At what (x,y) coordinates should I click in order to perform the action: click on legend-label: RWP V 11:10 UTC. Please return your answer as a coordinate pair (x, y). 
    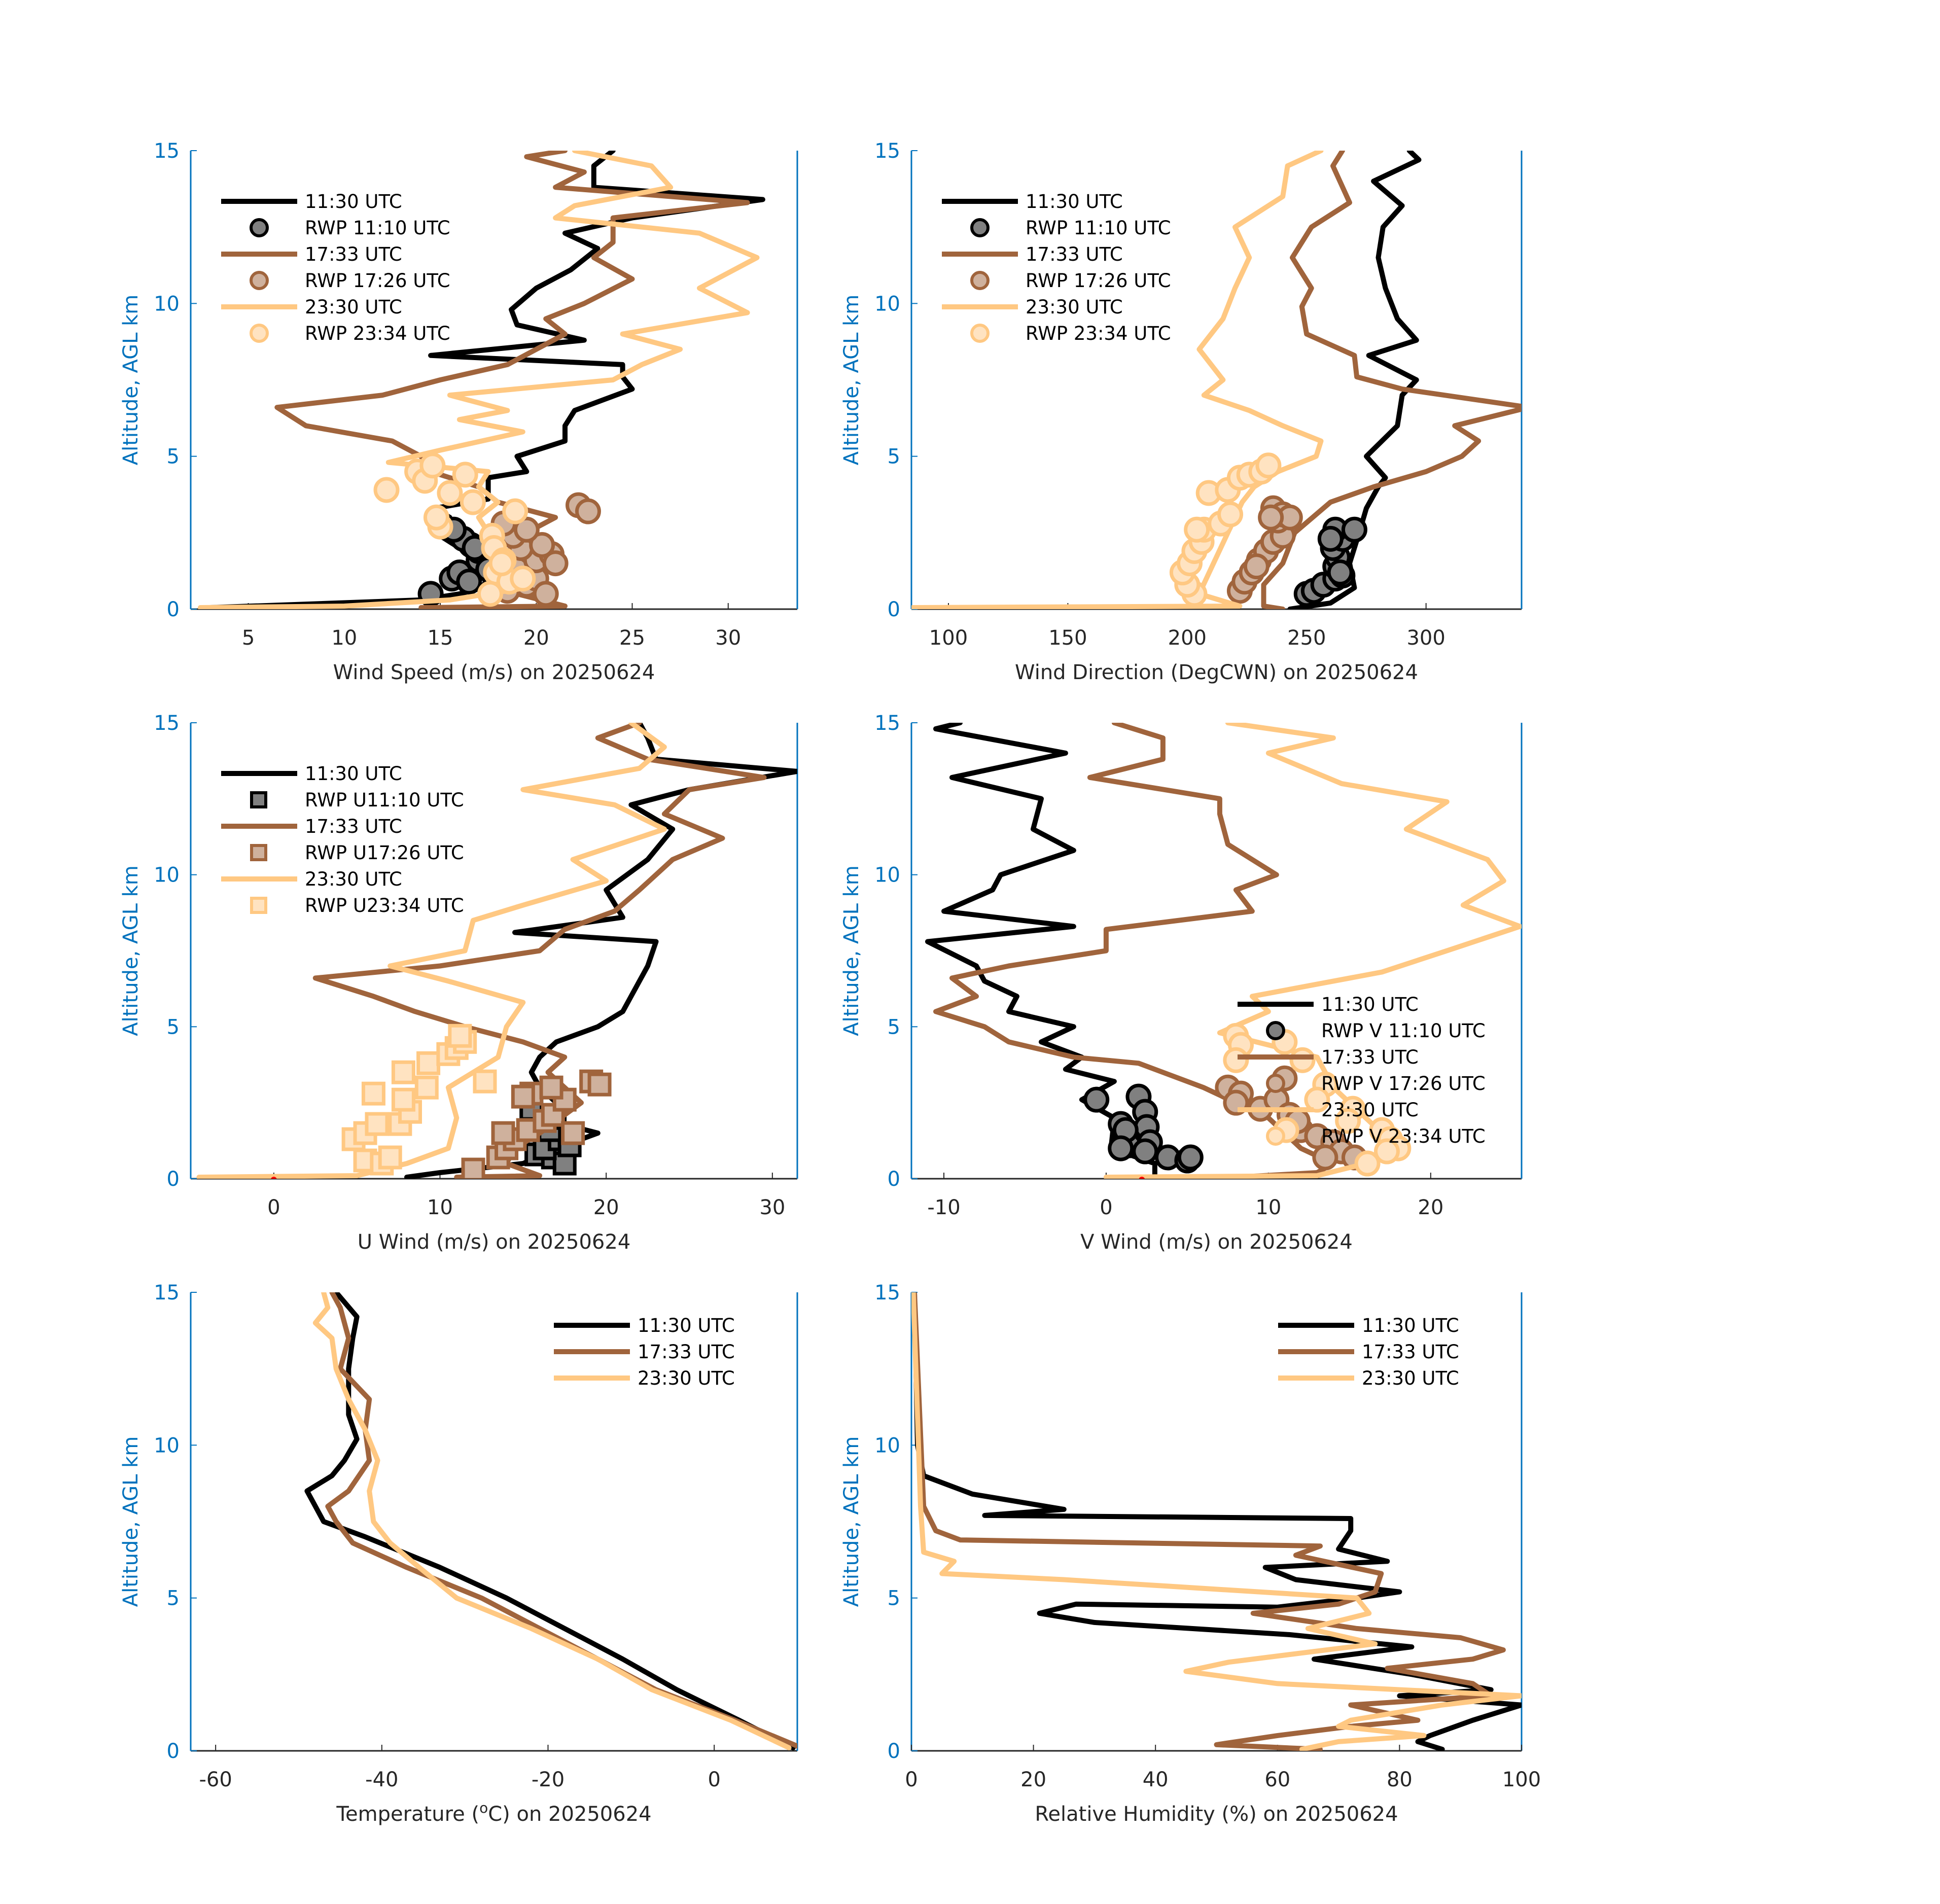
    Looking at the image, I should click on (1403, 1031).